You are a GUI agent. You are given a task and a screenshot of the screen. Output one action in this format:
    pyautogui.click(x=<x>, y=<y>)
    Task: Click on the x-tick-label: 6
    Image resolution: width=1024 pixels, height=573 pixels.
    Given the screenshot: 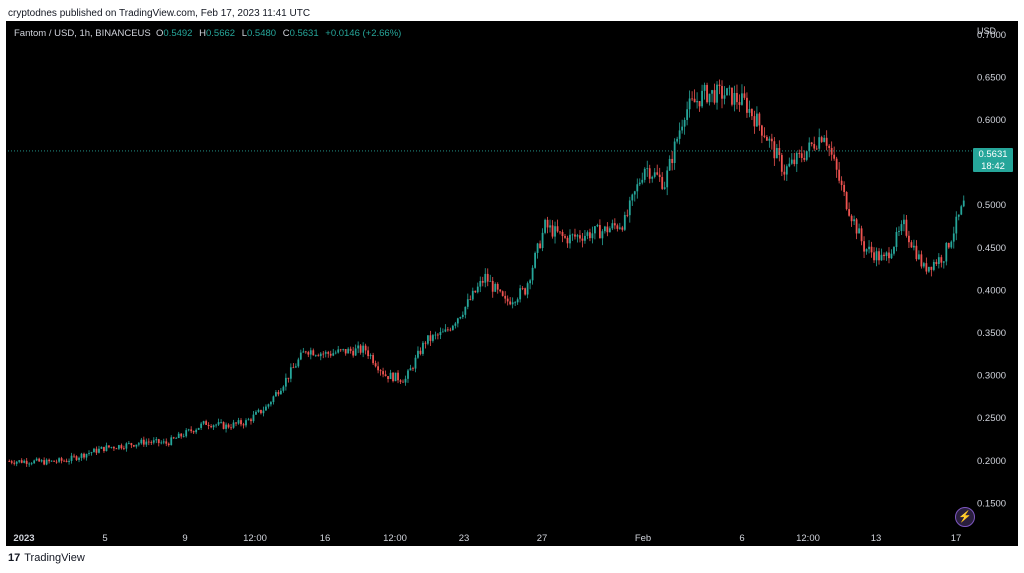 What is the action you would take?
    pyautogui.click(x=741, y=538)
    